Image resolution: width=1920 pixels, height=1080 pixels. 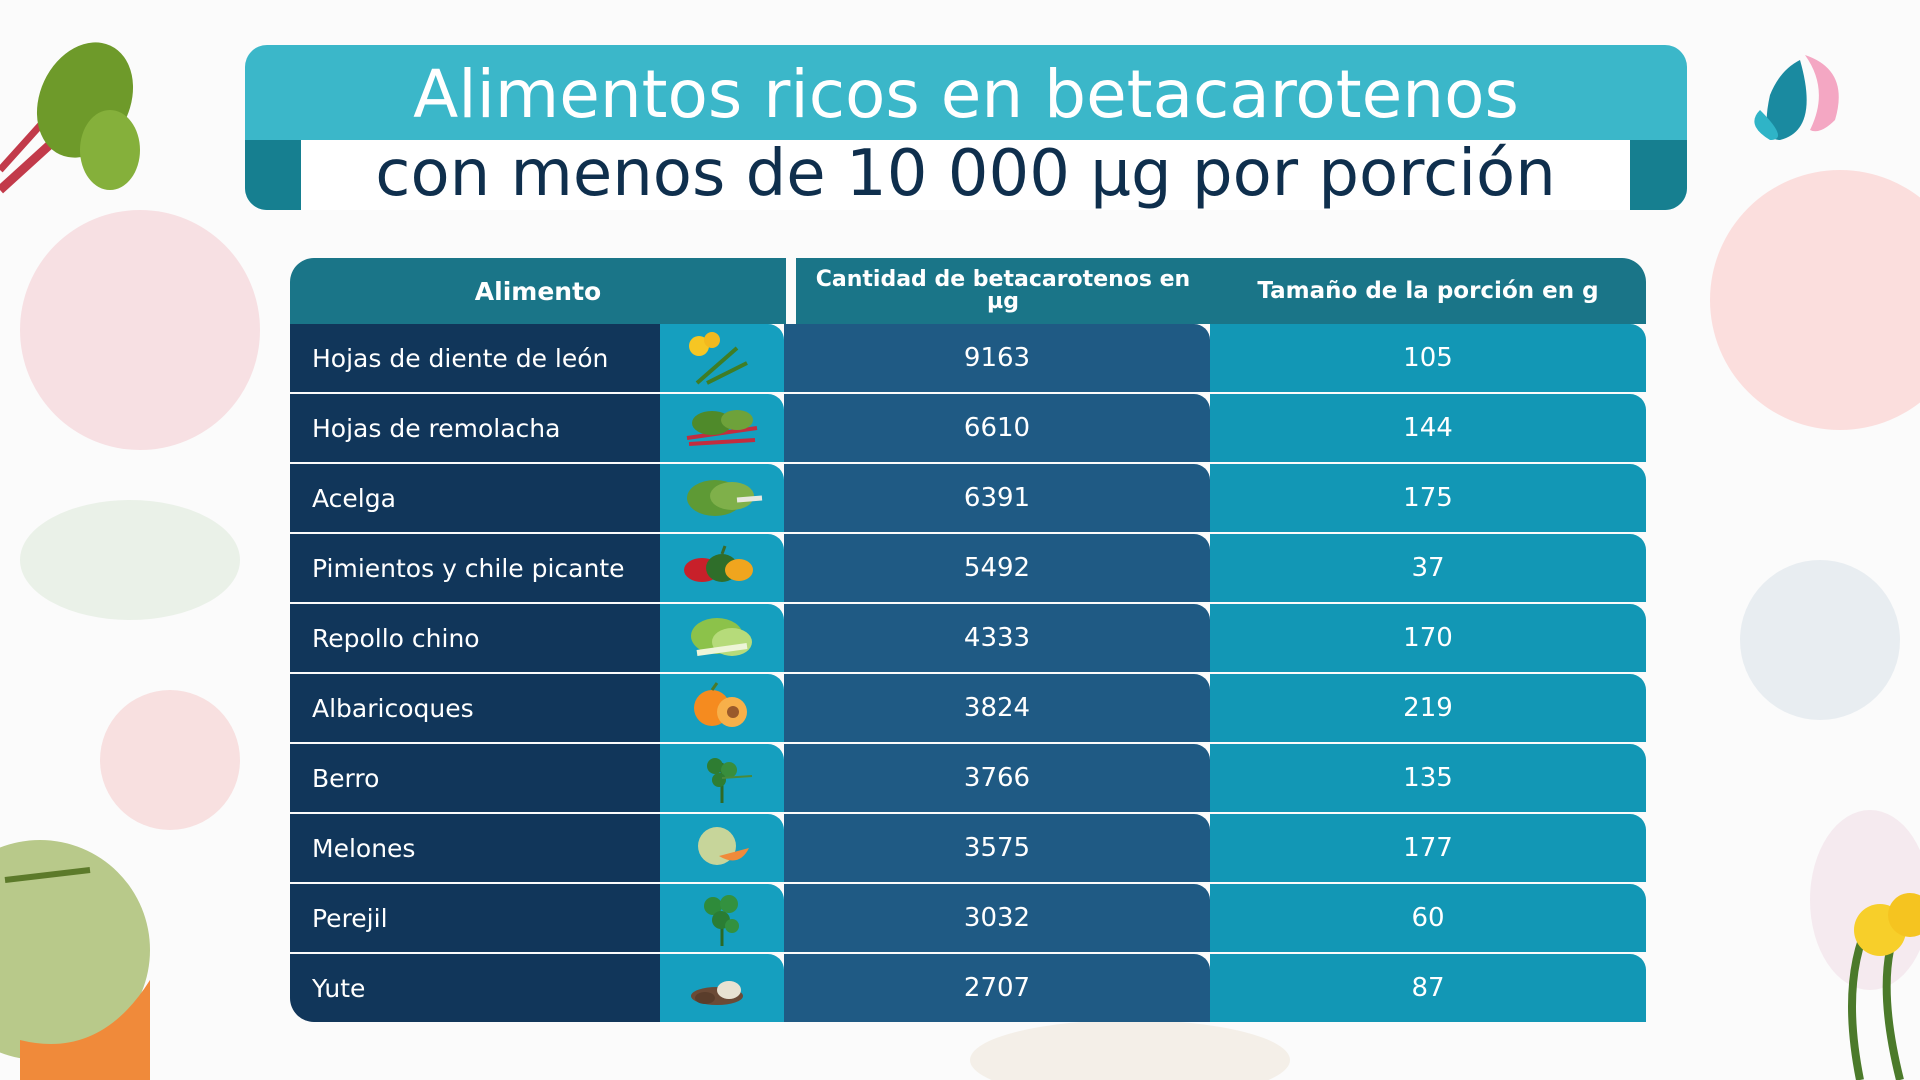 I want to click on beta-carotene-cell: 2707, so click(x=997, y=988).